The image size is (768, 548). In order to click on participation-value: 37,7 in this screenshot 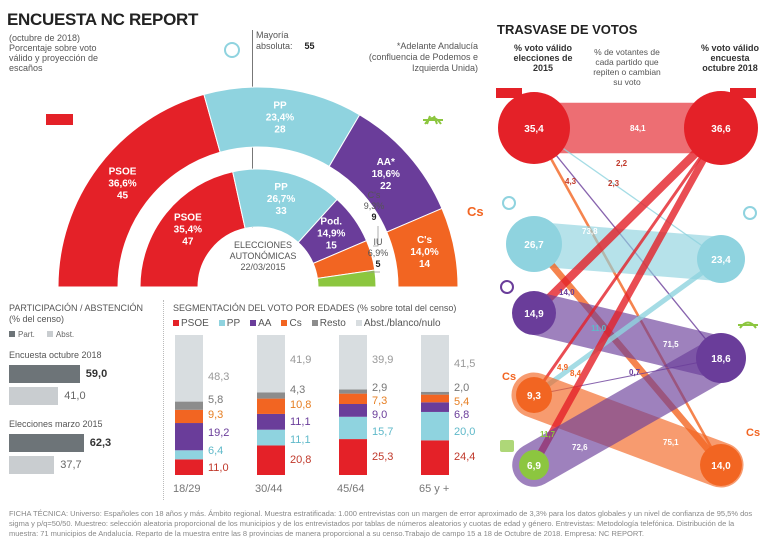, I will do `click(71, 465)`.